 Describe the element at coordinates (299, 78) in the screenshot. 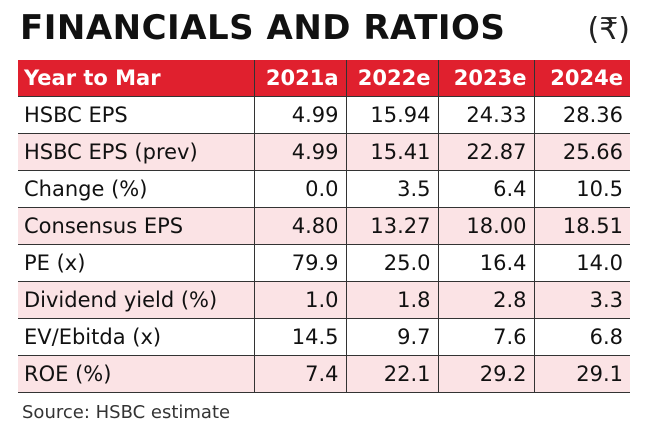

I see `column-header: 2021a` at that location.